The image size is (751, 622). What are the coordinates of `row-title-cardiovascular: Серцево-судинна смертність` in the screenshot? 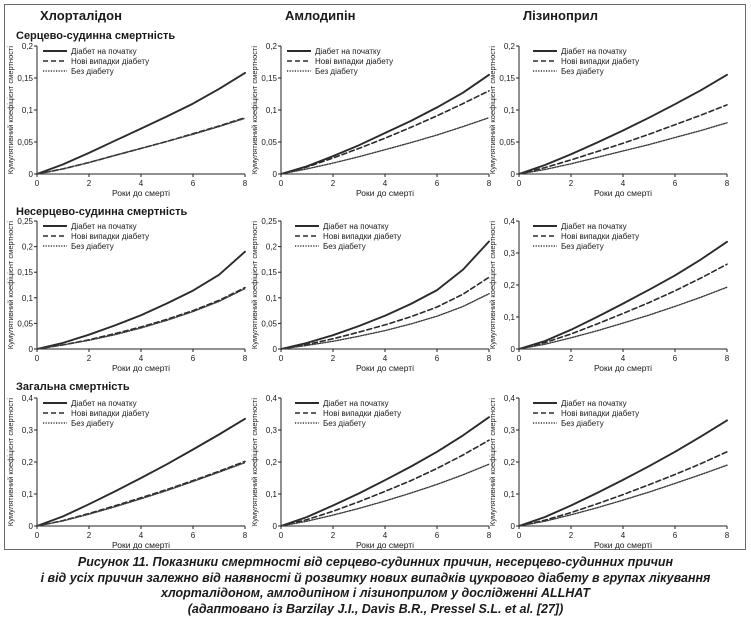 It's located at (96, 36).